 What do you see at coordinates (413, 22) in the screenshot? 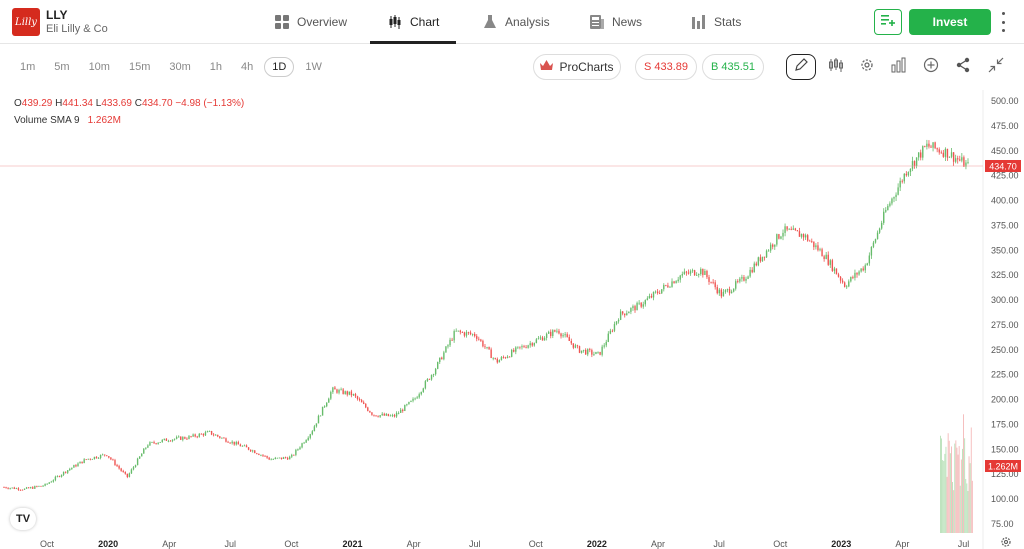
I see `tab-chart: Chart` at bounding box center [413, 22].